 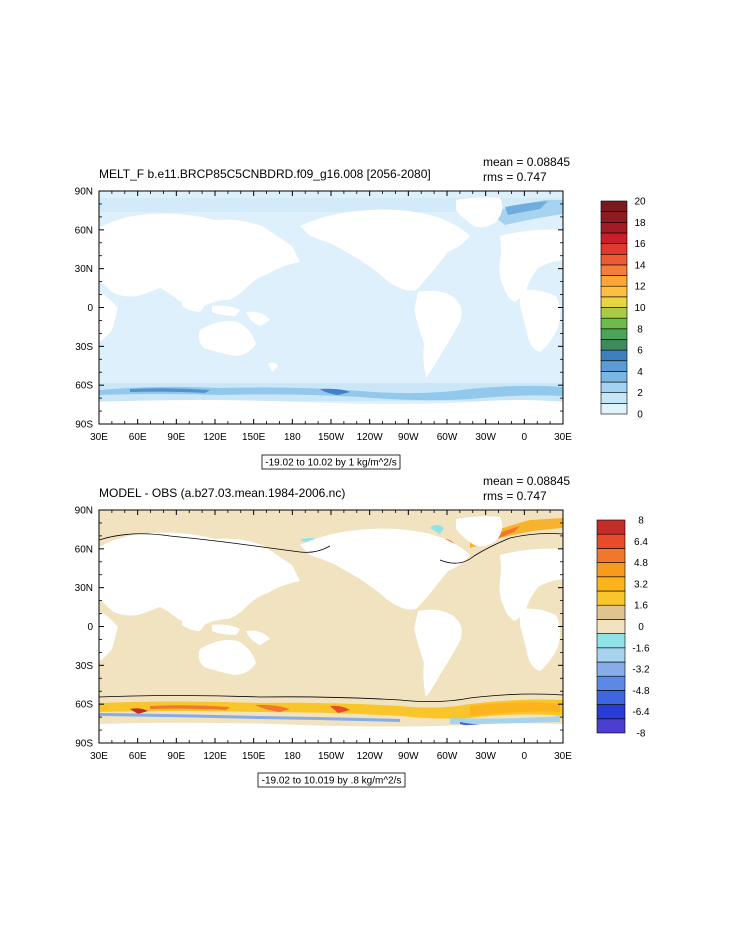 I want to click on y-tick-label: 60S, so click(x=84, y=705).